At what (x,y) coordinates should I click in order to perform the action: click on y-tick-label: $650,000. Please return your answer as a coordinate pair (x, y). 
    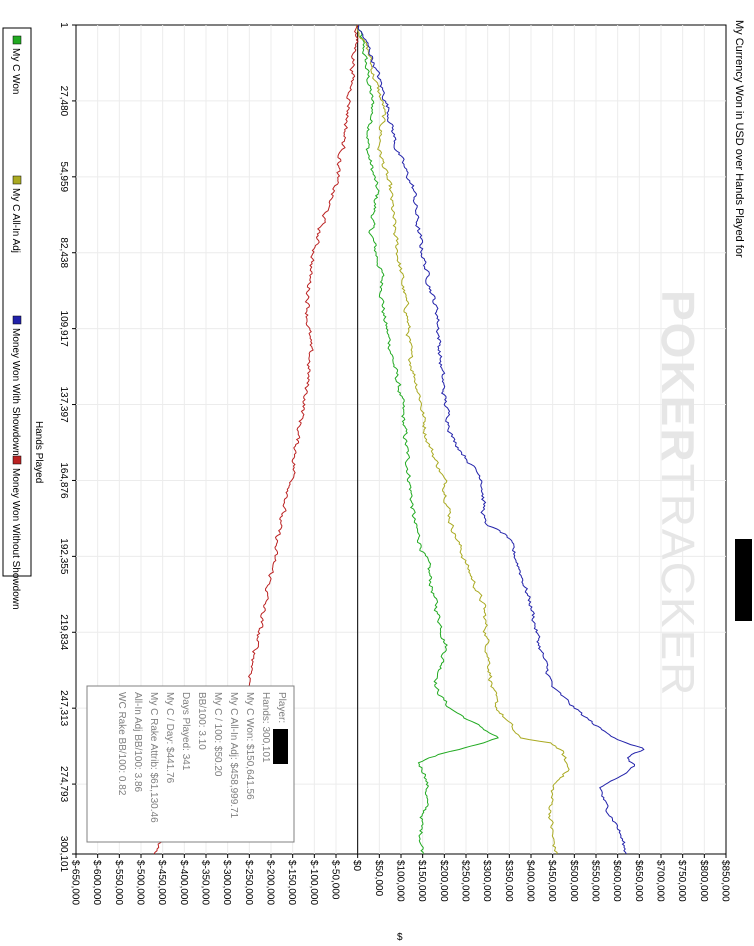
    Looking at the image, I should click on (638, 881).